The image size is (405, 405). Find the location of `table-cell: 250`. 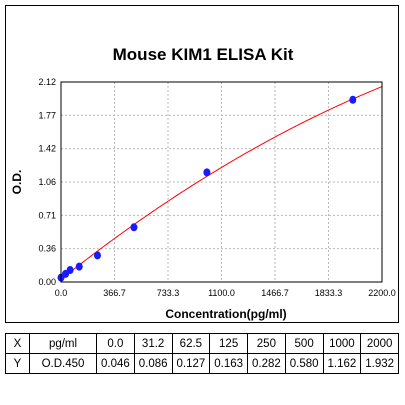

table-cell: 250 is located at coordinates (266, 343).